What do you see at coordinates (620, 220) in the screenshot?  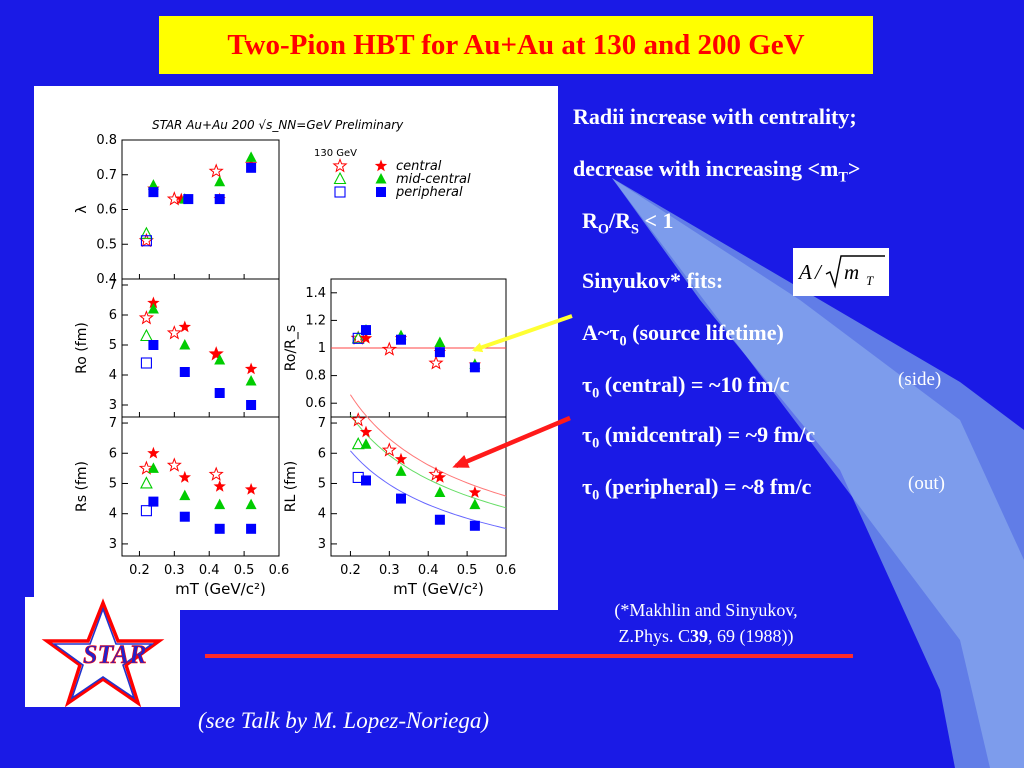 I see `ratio-r2: /R` at bounding box center [620, 220].